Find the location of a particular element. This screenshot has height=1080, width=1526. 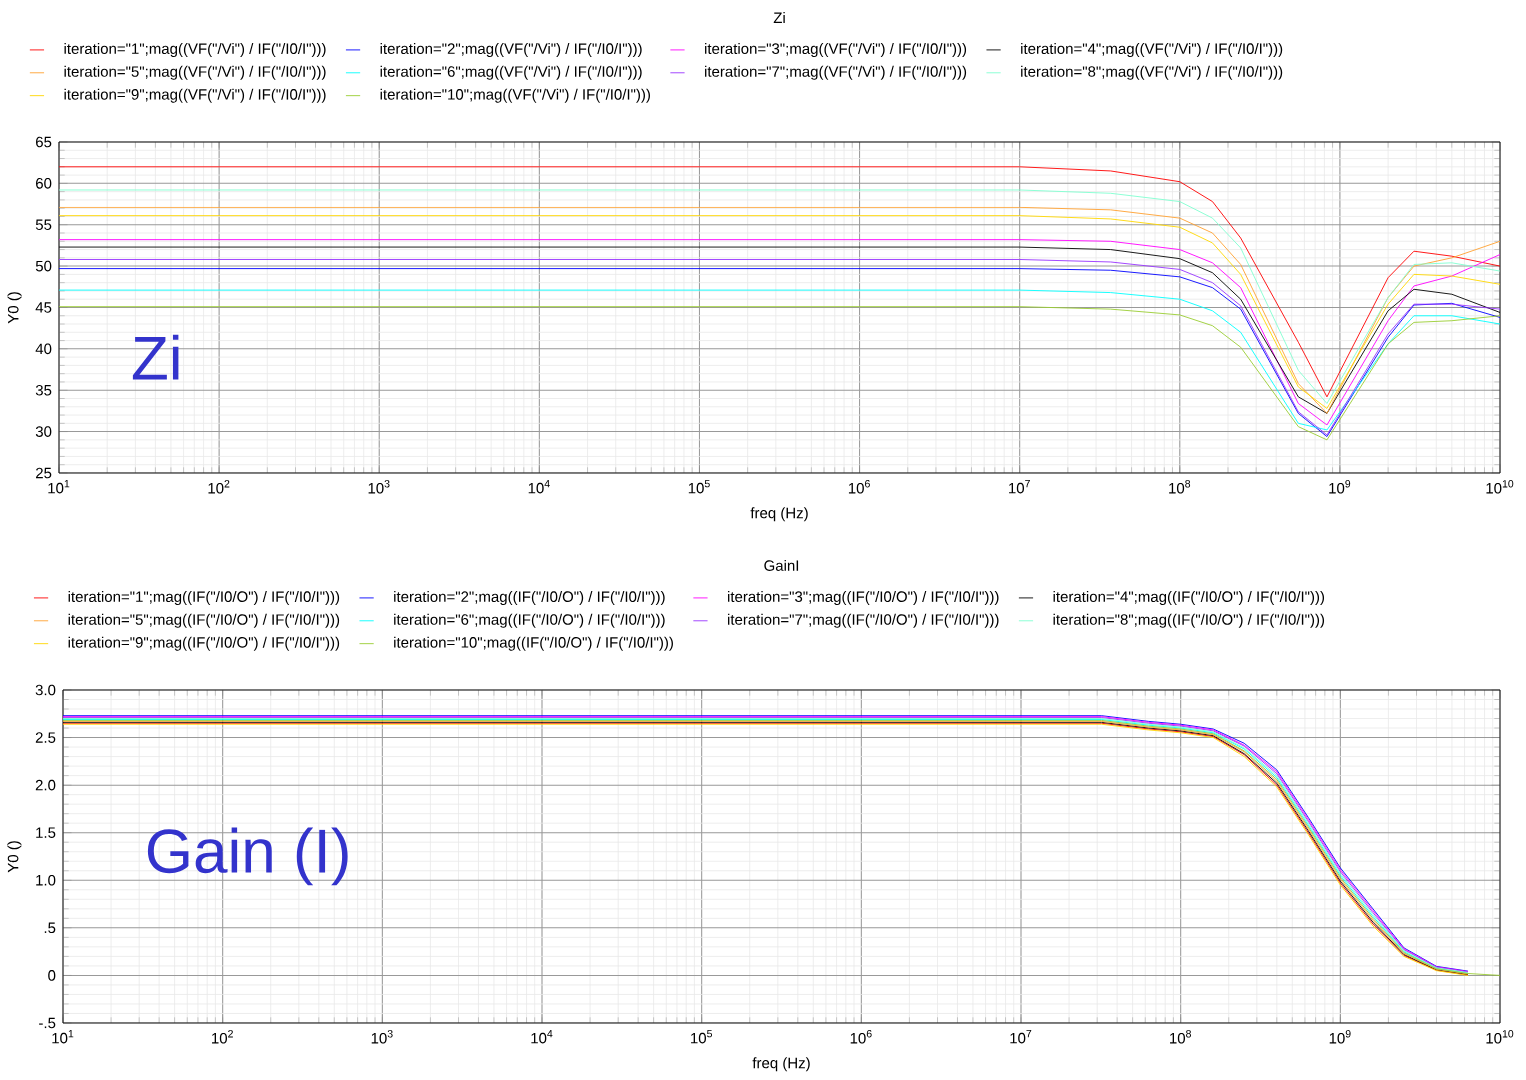

chart-title: Zi is located at coordinates (779, 17).